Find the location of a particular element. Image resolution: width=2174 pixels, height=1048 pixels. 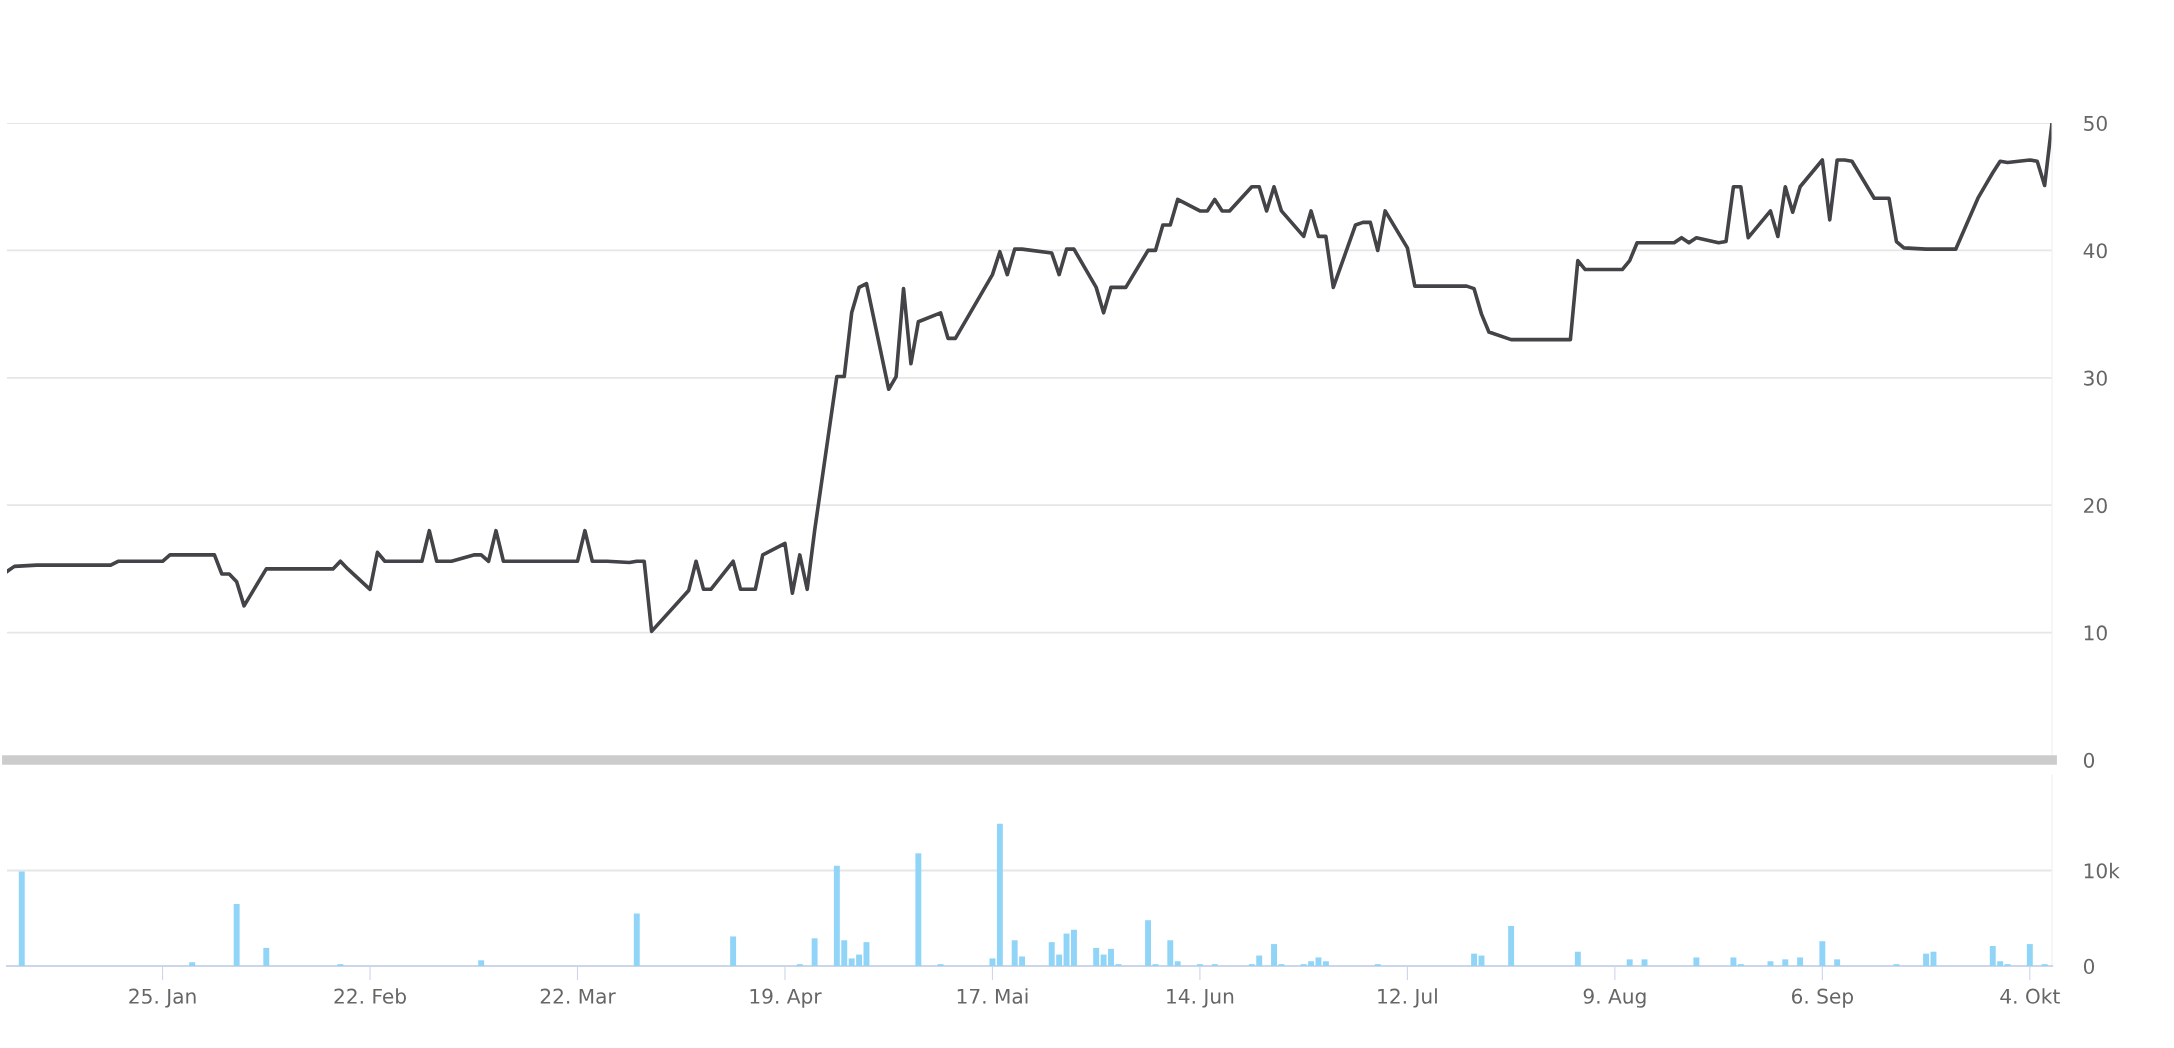

y-tick-label: 20 is located at coordinates (2095, 505).